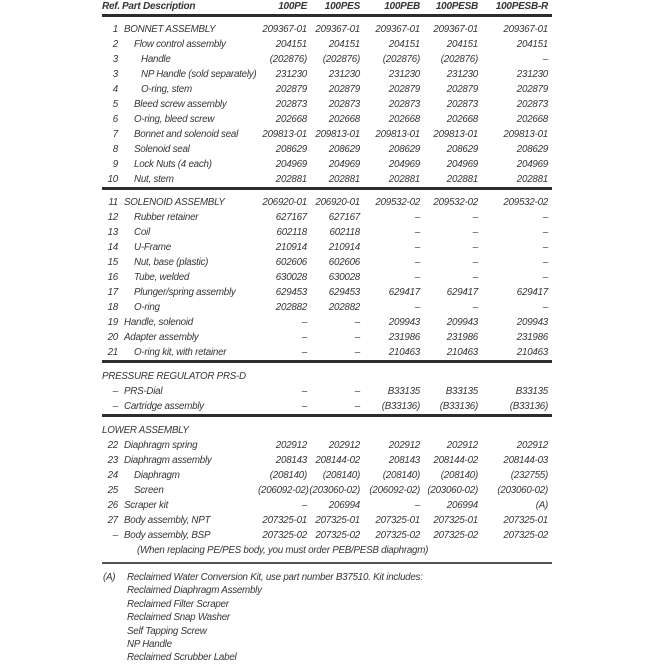  I want to click on part-number-cell: (B33136), so click(401, 406).